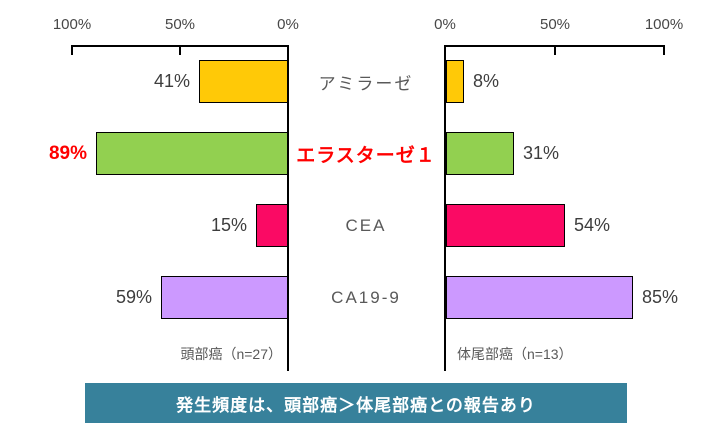 The width and height of the screenshot is (720, 427). I want to click on left-baseline, so click(288, 208).